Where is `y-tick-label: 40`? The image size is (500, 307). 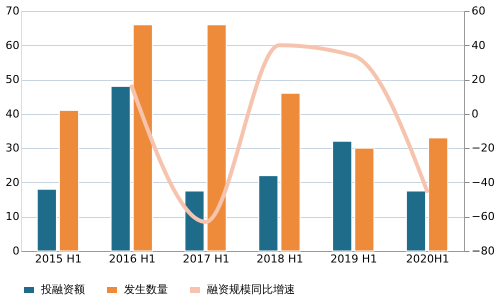 y-tick-label: 40 is located at coordinates (13, 113).